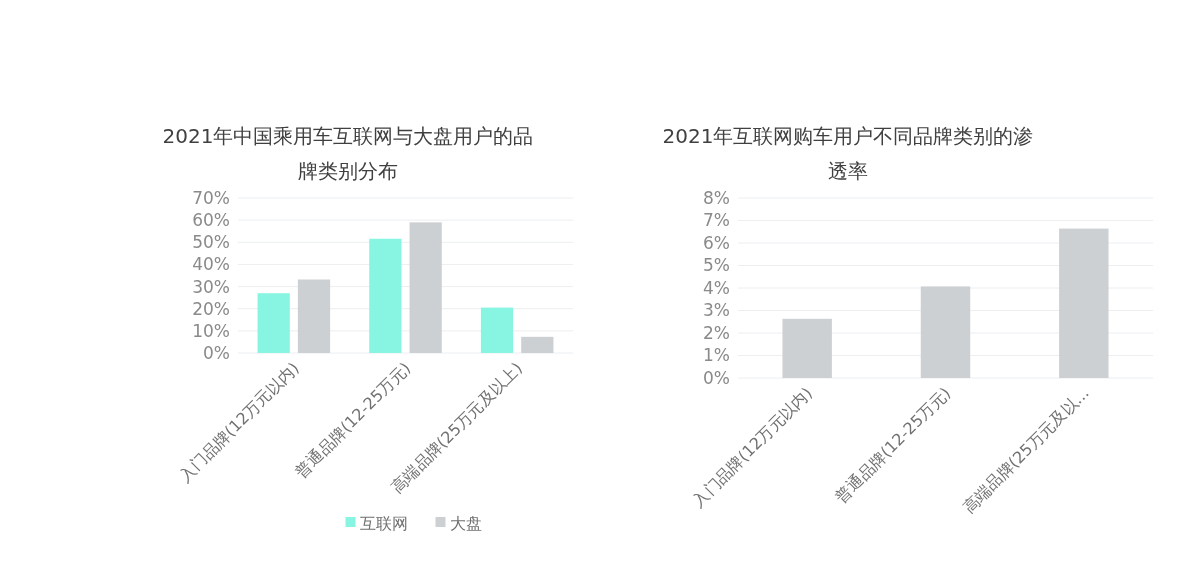  What do you see at coordinates (211, 197) in the screenshot?
I see `y-tick-label: 70%` at bounding box center [211, 197].